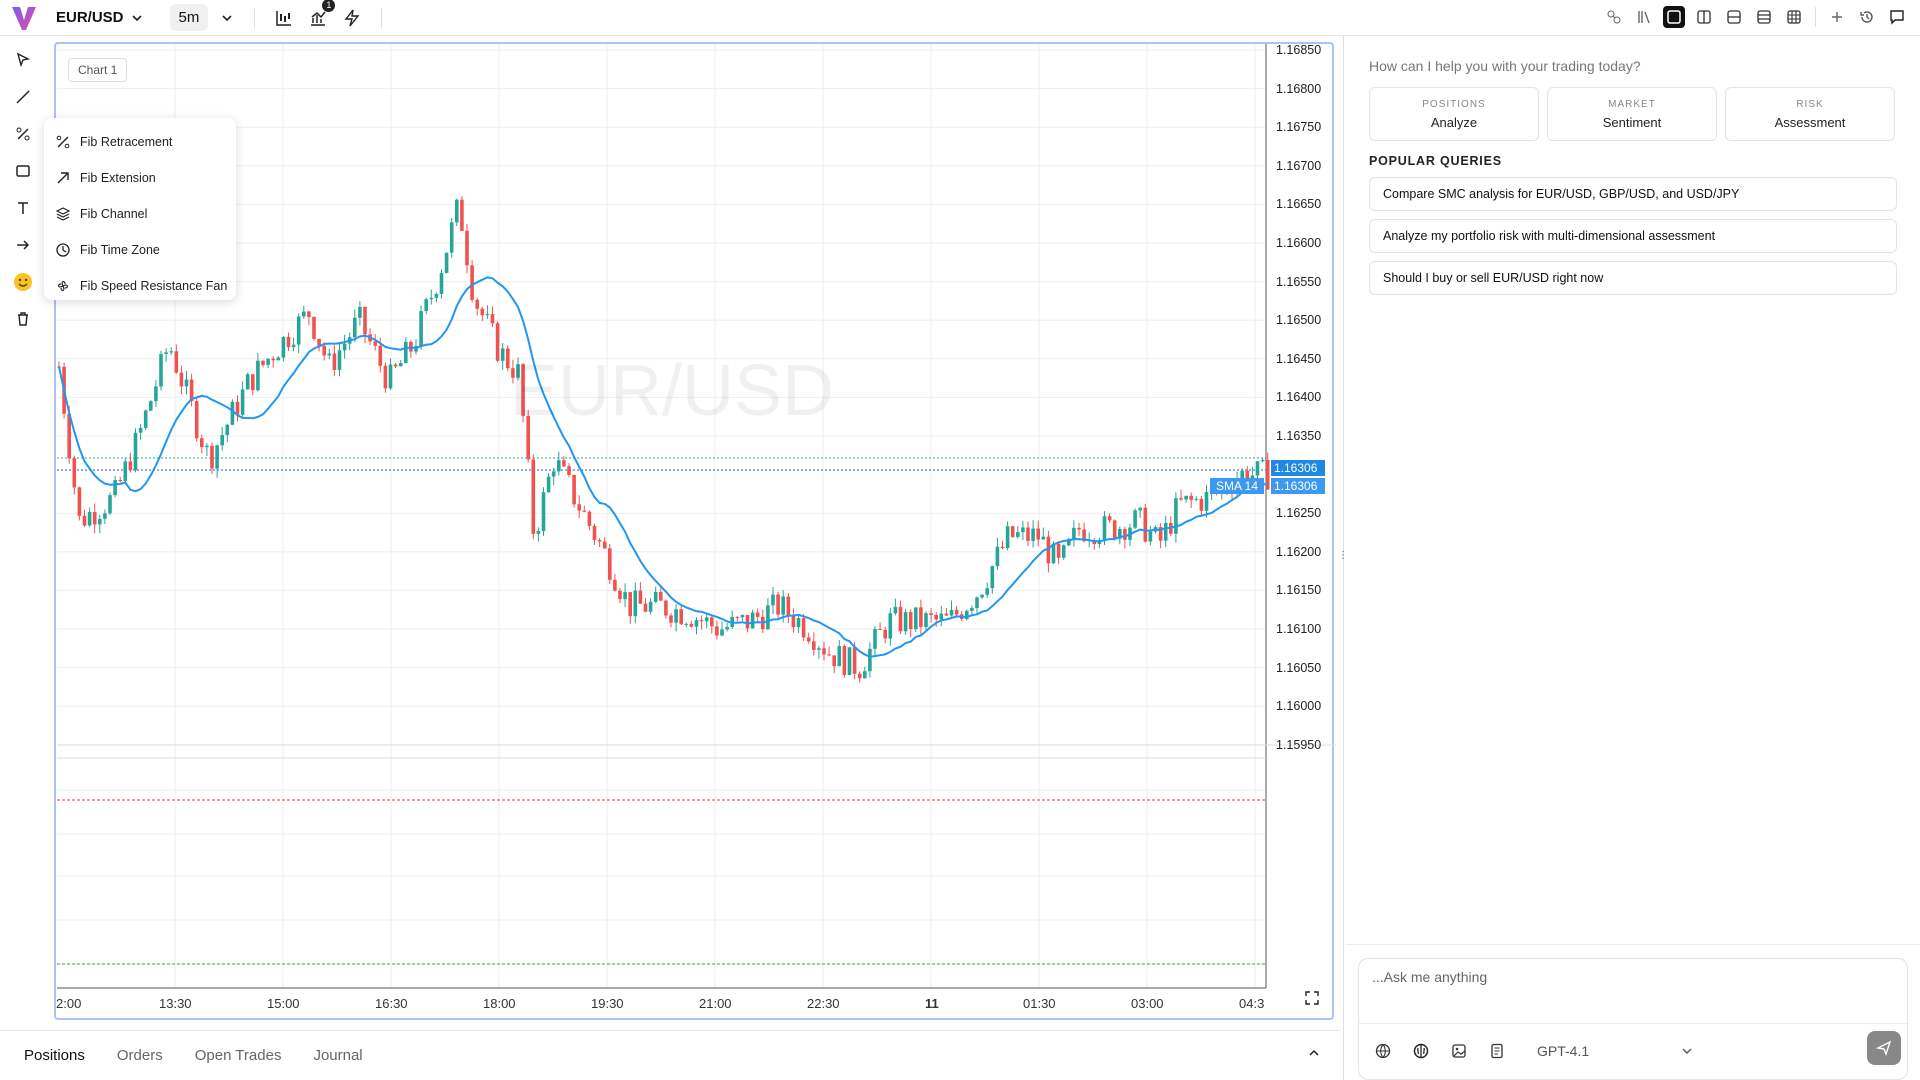  I want to click on chat-input, so click(1622, 977).